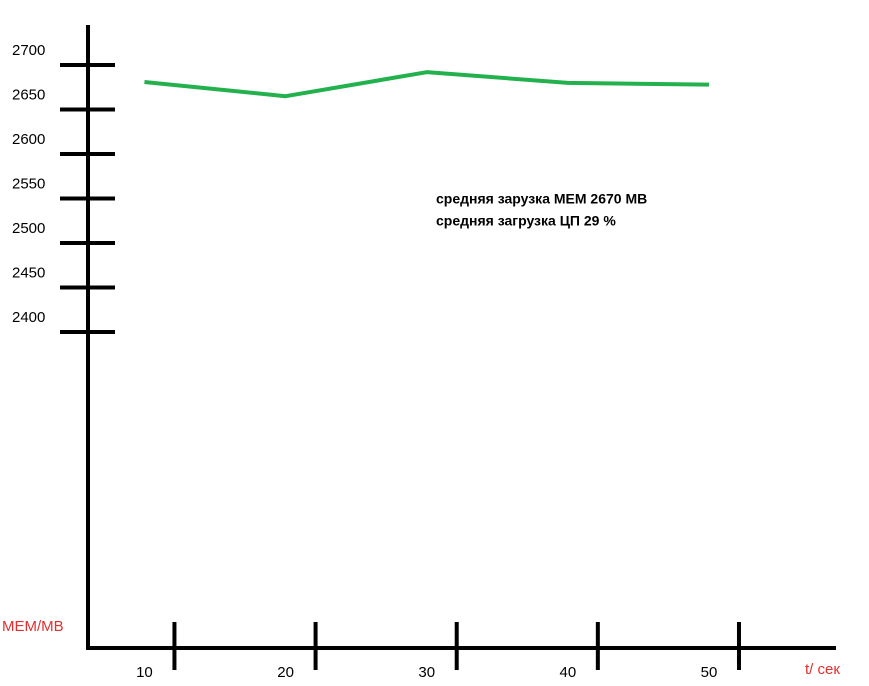  I want to click on annotation: средняя зарузка MEM 2670 MB, so click(541, 199).